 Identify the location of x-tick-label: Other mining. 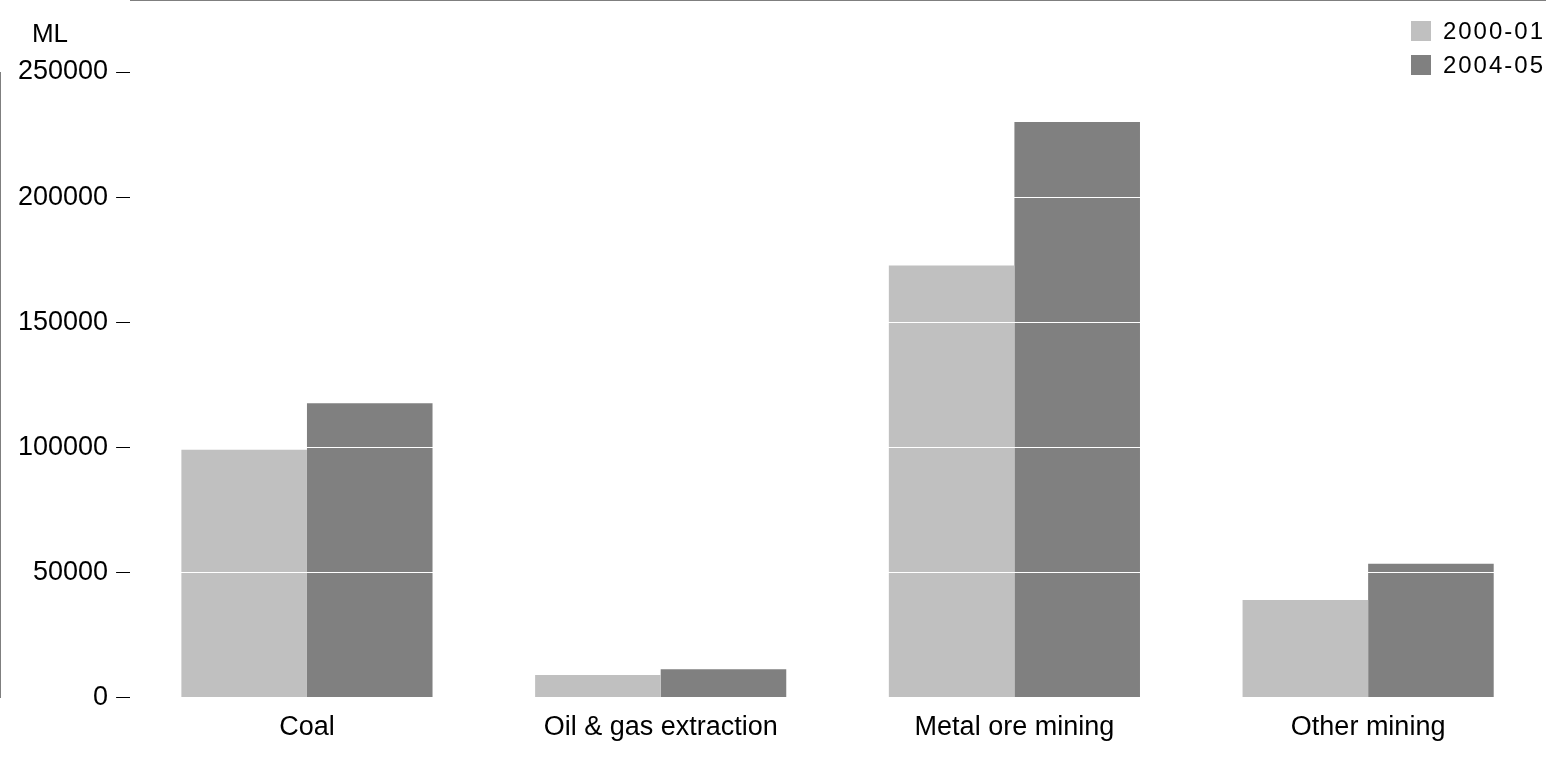
(1368, 726).